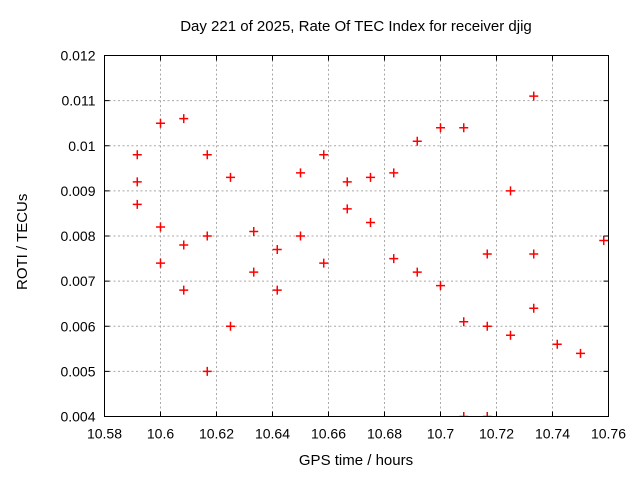  Describe the element at coordinates (216, 434) in the screenshot. I see `x-tick-label: 10.62` at that location.